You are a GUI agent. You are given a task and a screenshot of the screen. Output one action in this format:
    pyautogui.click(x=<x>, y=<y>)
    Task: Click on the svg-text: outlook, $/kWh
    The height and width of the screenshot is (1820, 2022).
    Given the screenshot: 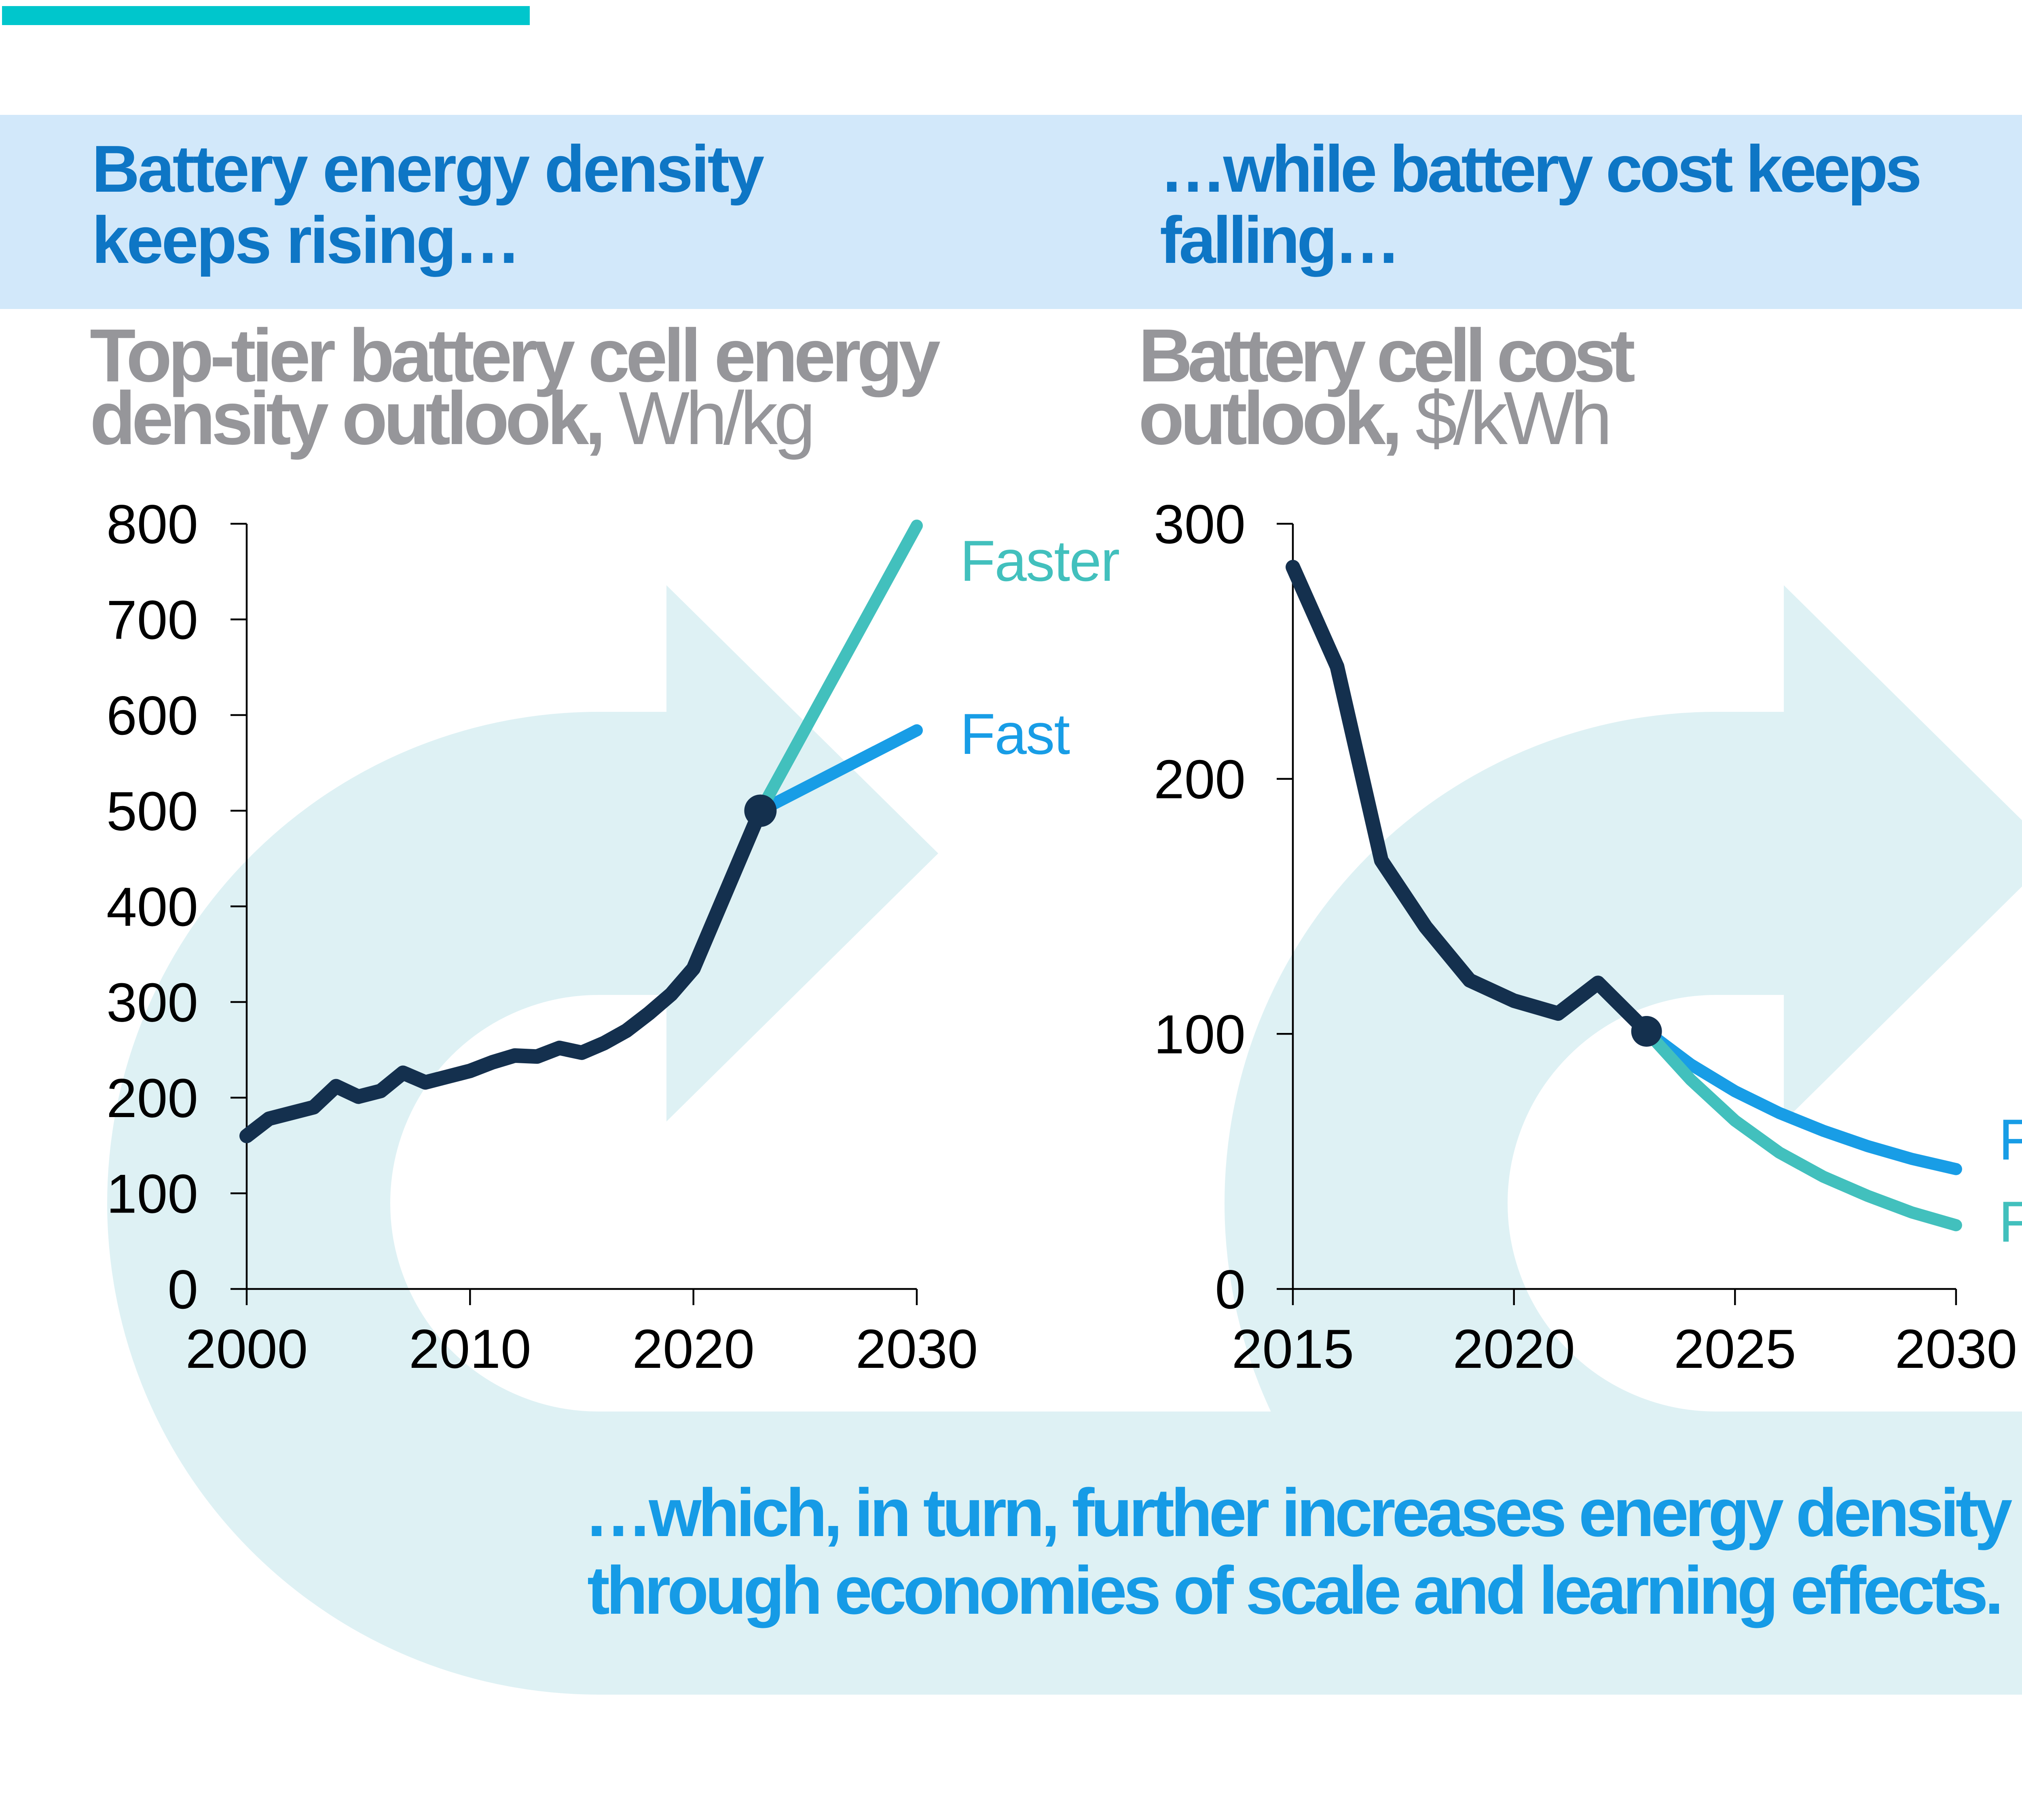 What is the action you would take?
    pyautogui.click(x=1373, y=418)
    